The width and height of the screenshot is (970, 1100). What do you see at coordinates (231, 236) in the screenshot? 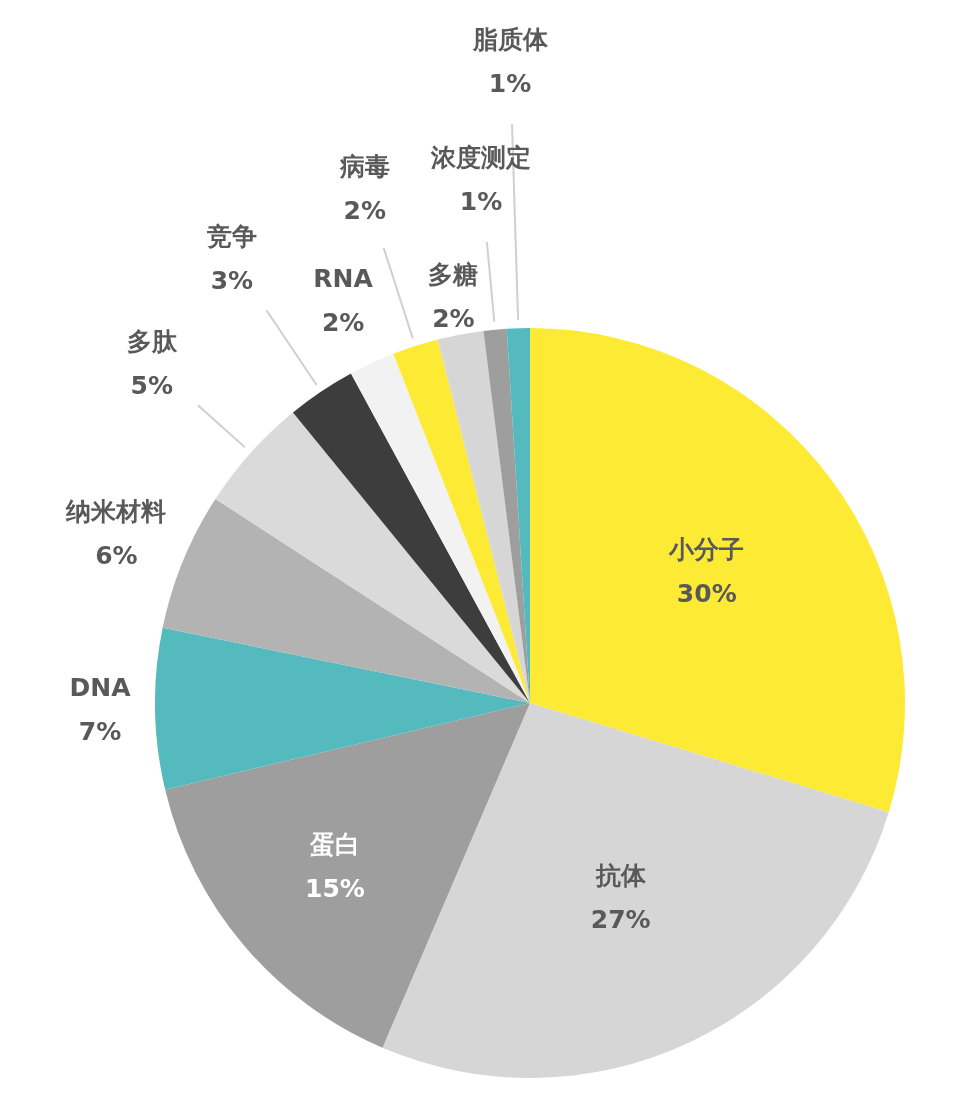
I see `slice-label: 竞争` at bounding box center [231, 236].